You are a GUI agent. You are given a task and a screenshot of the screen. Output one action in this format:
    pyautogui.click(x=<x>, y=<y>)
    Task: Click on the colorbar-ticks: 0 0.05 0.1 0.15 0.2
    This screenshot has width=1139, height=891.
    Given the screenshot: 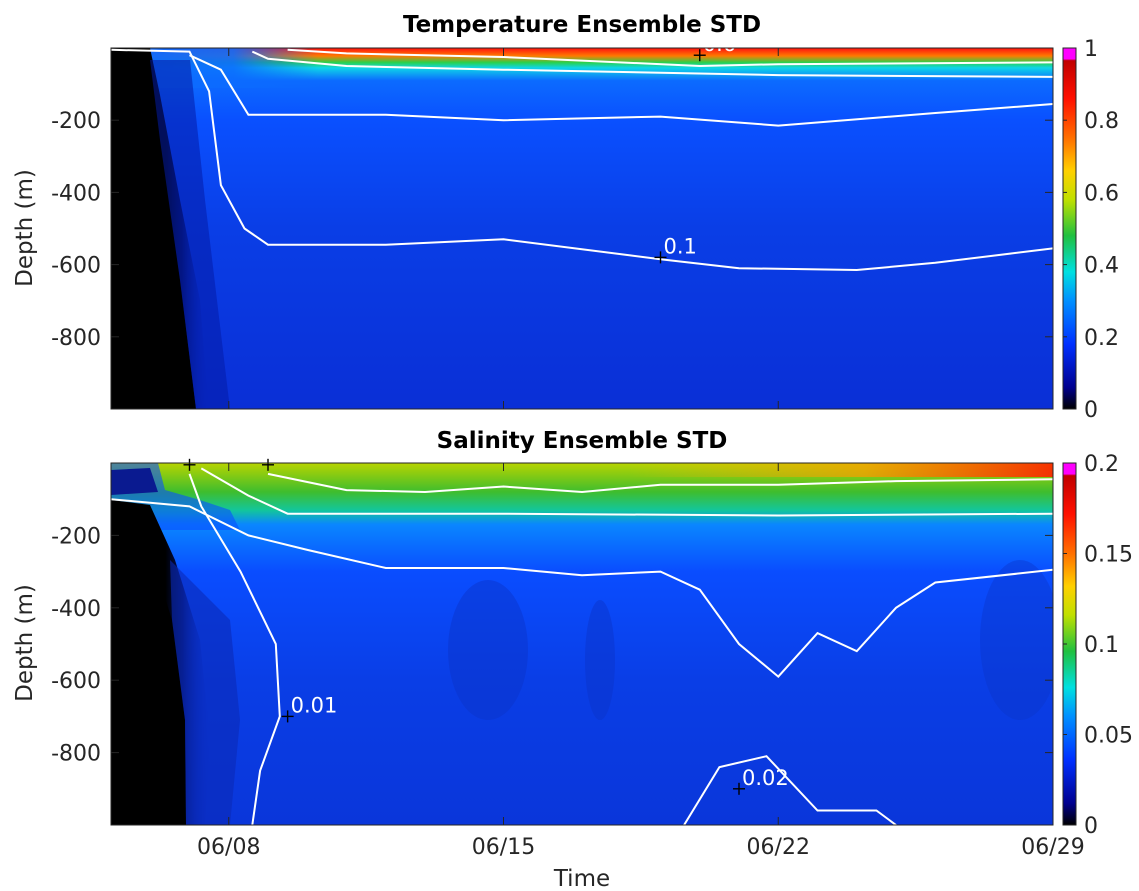 What is the action you would take?
    pyautogui.click(x=1098, y=645)
    